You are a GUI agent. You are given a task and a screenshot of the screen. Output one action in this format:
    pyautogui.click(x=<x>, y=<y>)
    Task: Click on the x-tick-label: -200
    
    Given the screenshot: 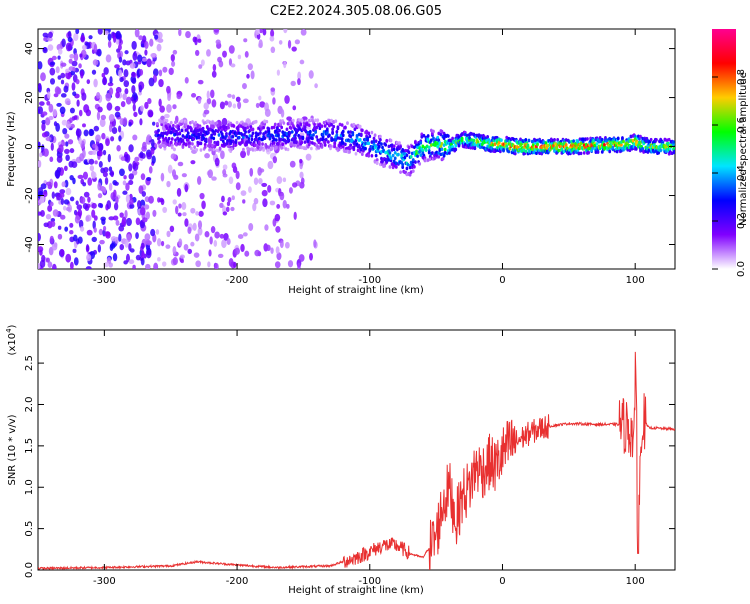 What is the action you would take?
    pyautogui.click(x=237, y=280)
    